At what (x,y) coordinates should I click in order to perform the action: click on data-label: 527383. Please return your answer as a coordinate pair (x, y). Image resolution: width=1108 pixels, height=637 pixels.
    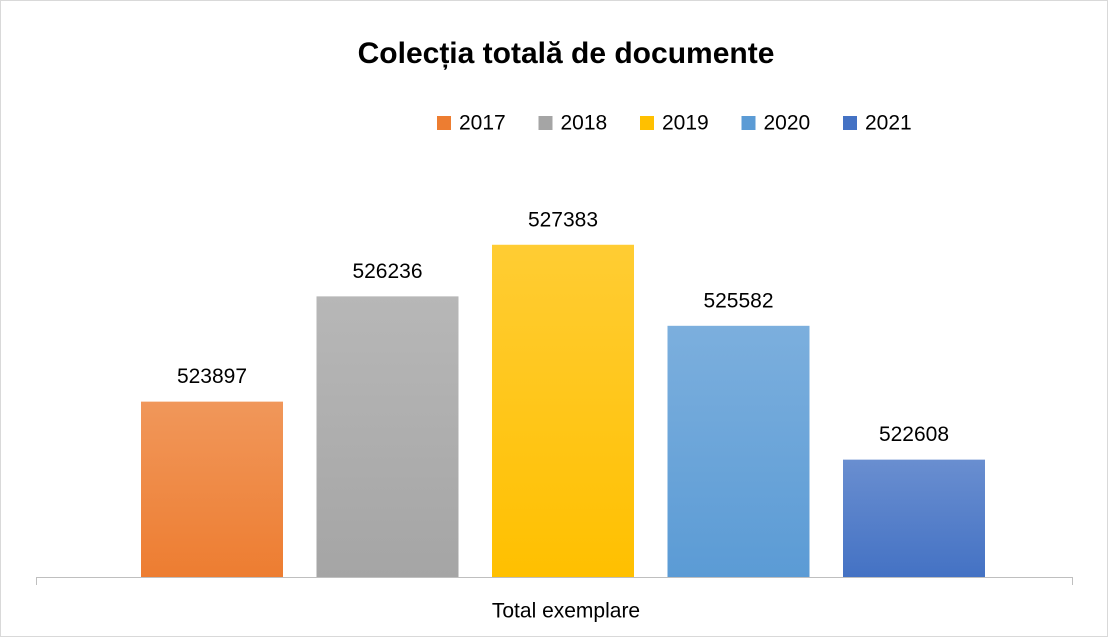
    Looking at the image, I should click on (563, 219).